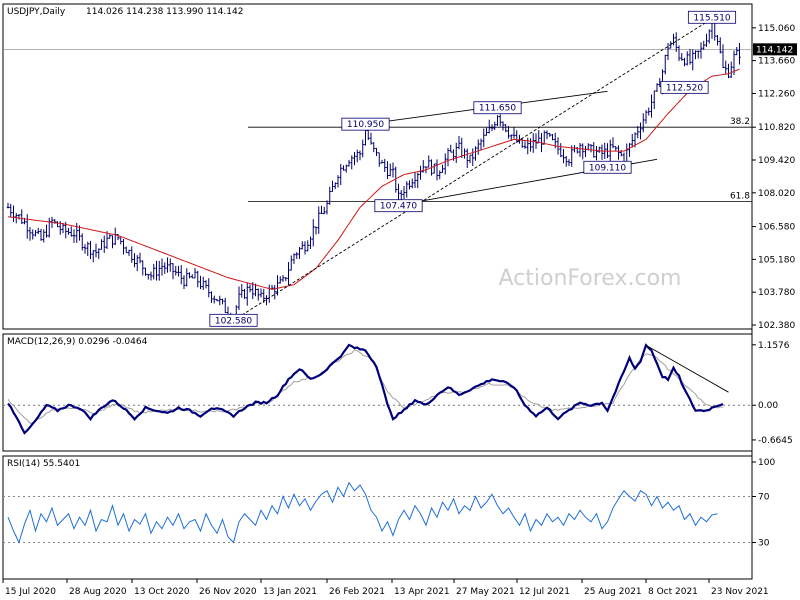 The width and height of the screenshot is (800, 600). I want to click on y-tick-label: 103.780, so click(776, 293).